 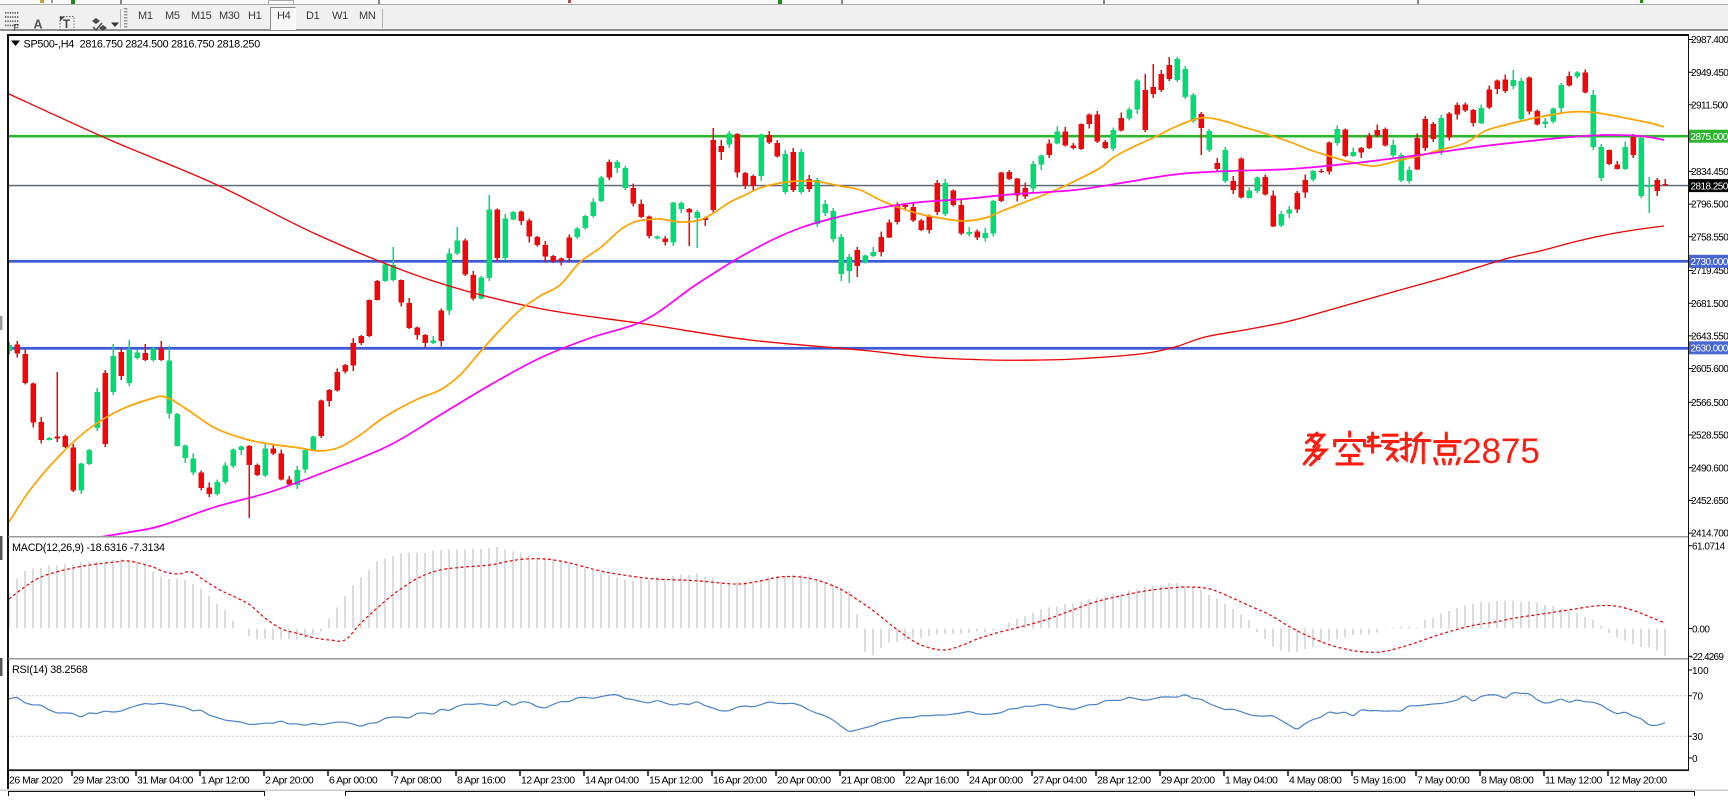 I want to click on svg-text: 0.00, so click(x=1701, y=629).